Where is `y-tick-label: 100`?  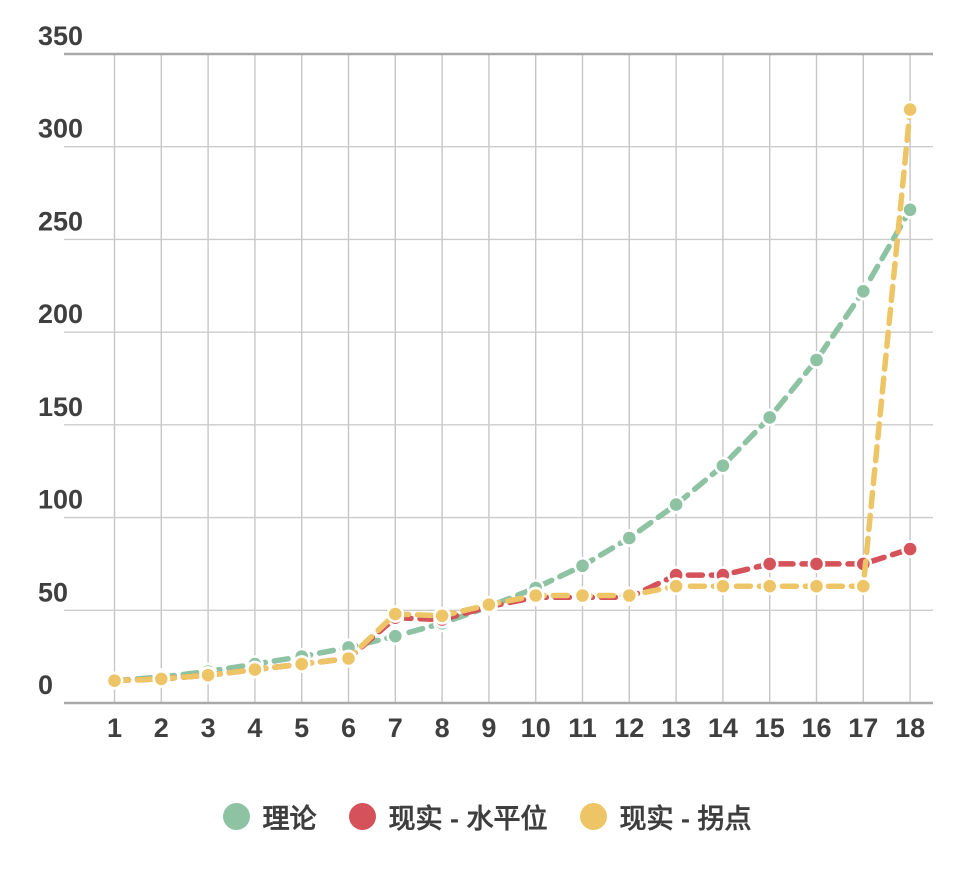 y-tick-label: 100 is located at coordinates (60, 500).